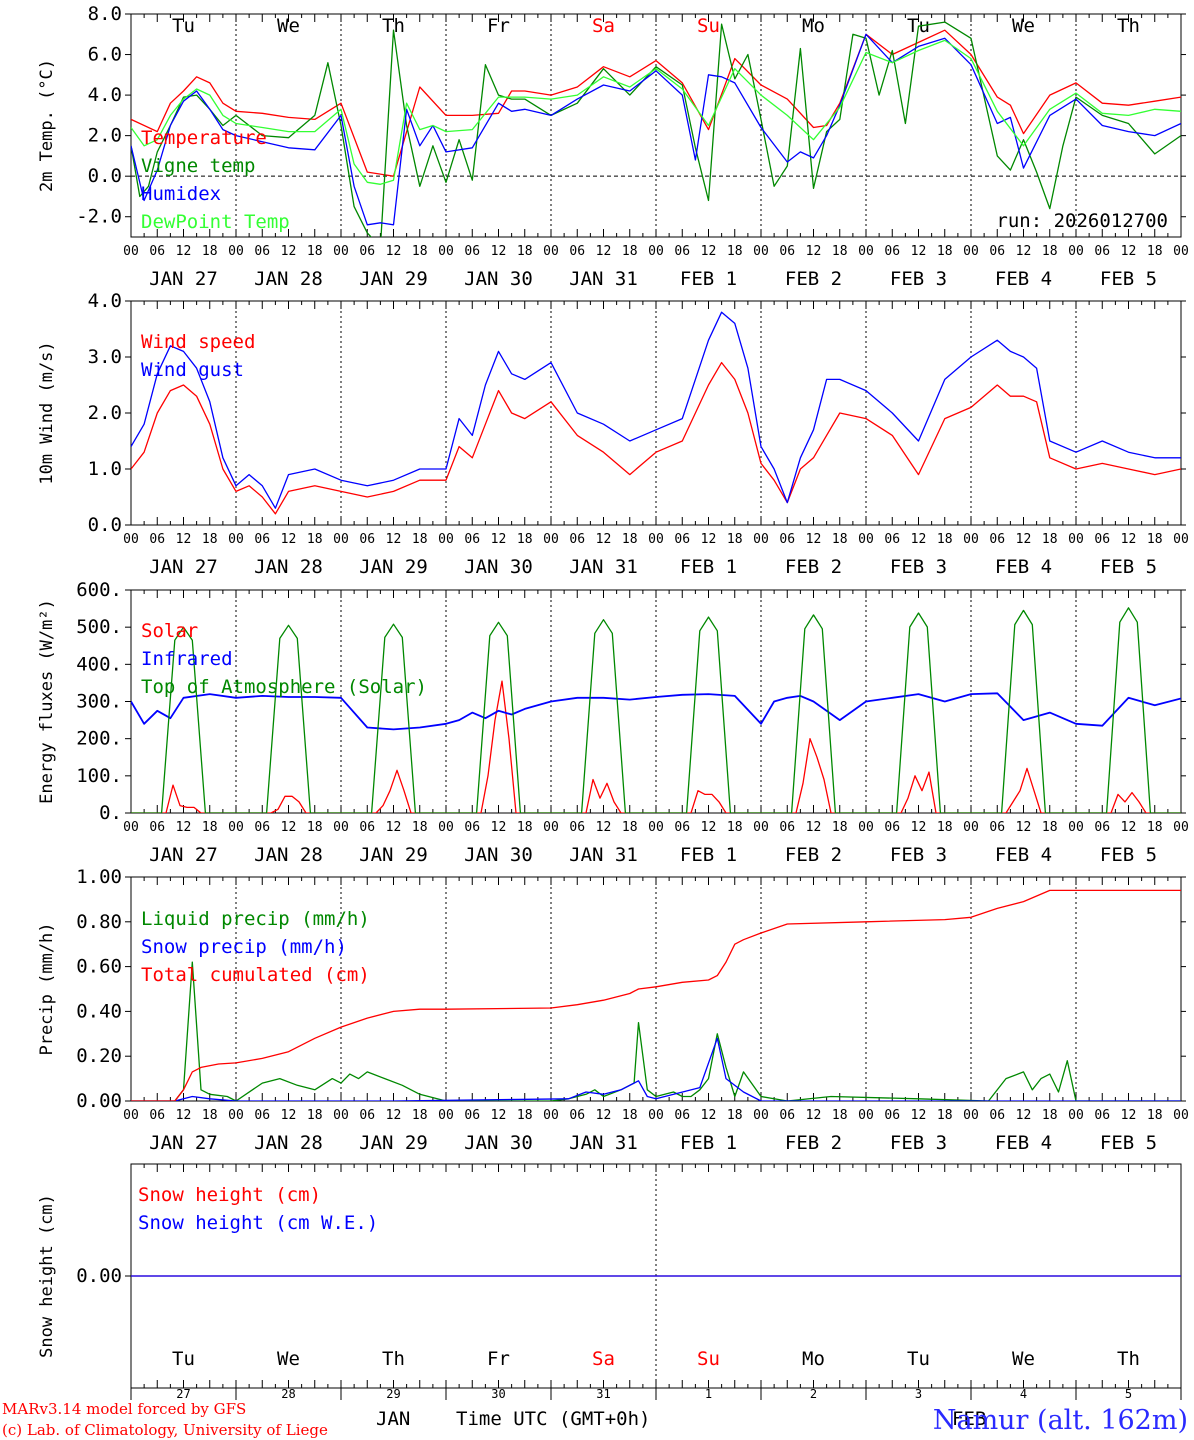 This screenshot has width=1194, height=1440. I want to click on y-tick-label: 6.0, so click(105, 55).